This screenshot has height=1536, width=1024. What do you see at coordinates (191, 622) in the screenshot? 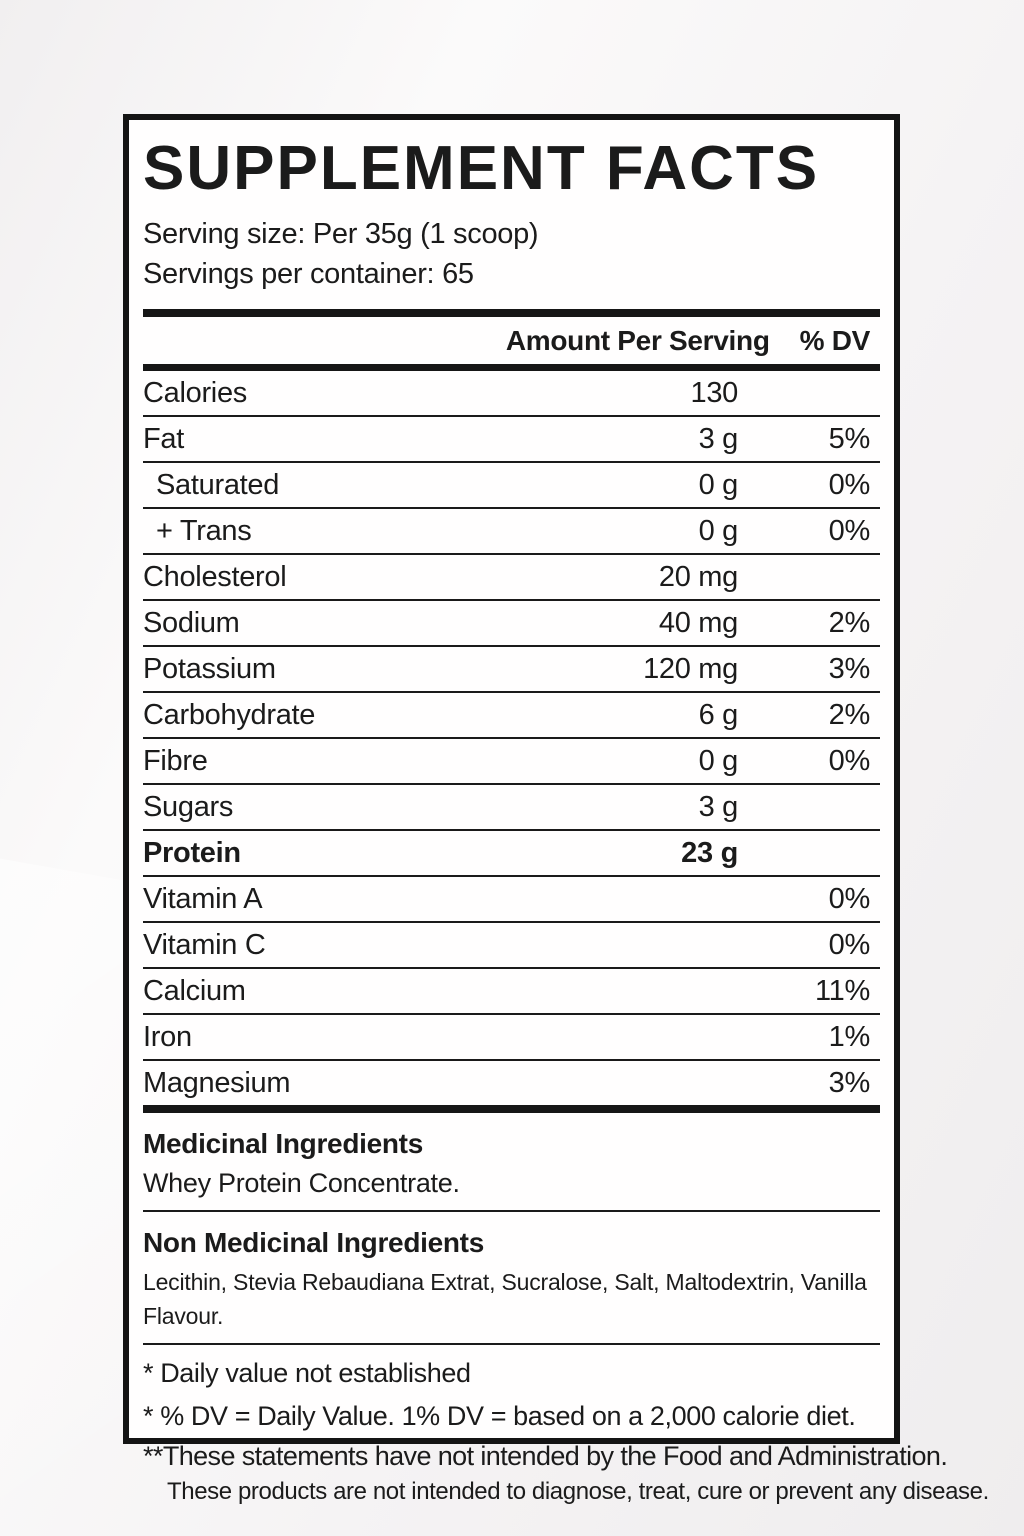
I see `nutrient-name: Sodium` at bounding box center [191, 622].